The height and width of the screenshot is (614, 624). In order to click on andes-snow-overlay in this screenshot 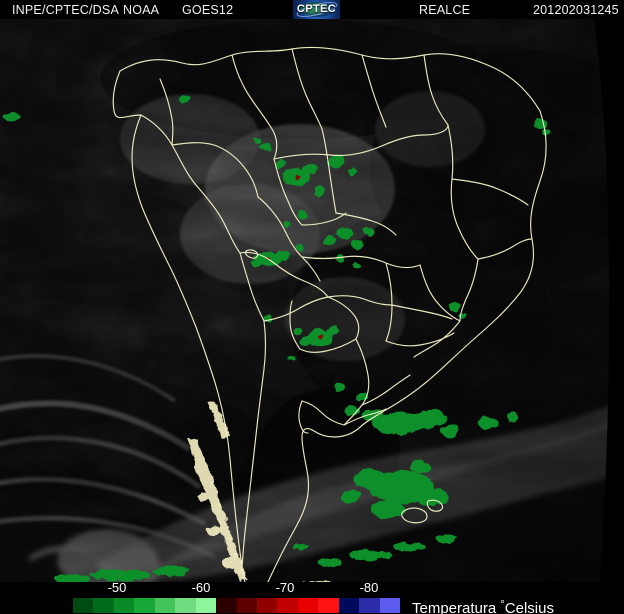, I will do `click(260, 491)`.